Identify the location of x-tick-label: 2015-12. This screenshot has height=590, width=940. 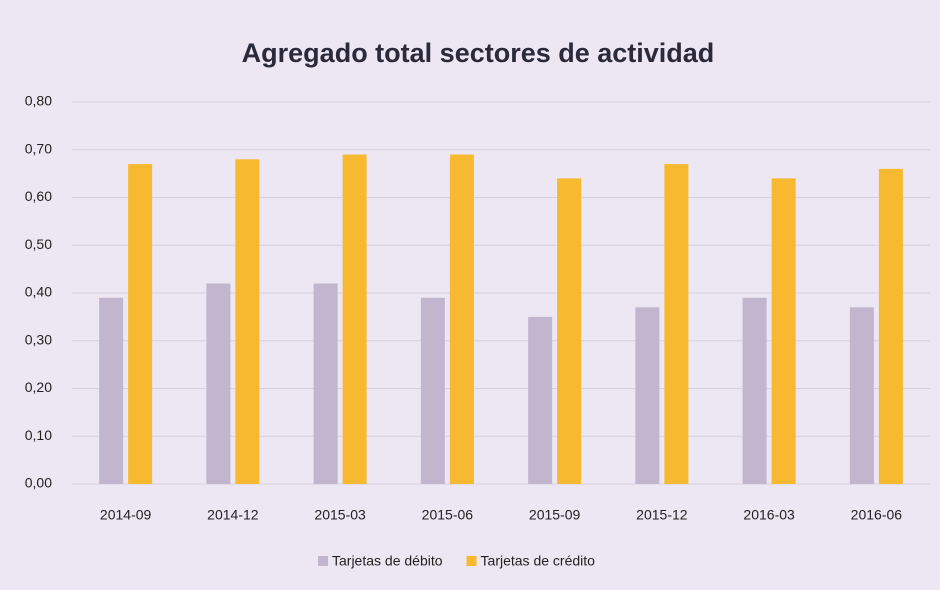
(662, 515).